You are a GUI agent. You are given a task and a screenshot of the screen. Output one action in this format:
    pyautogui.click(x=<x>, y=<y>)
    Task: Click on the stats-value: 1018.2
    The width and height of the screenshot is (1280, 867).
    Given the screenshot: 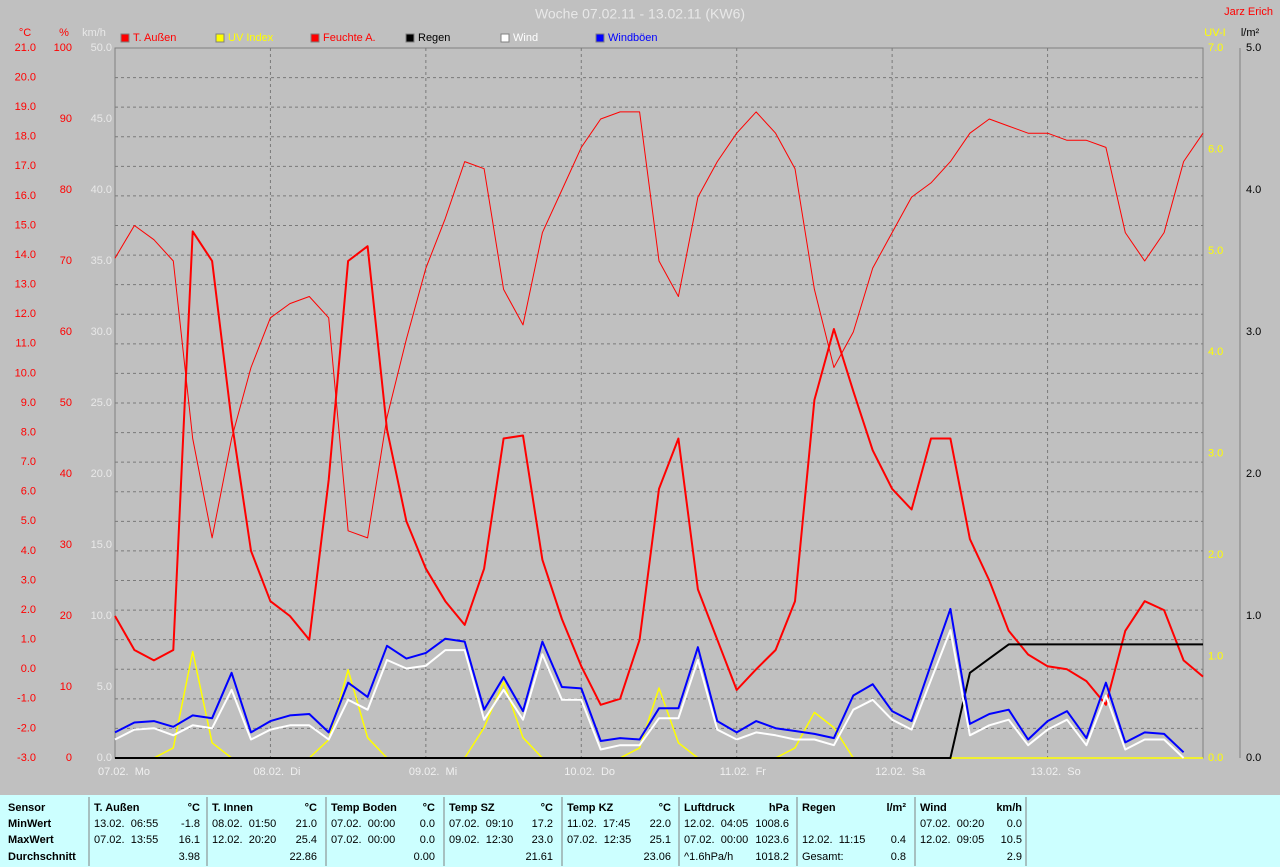 What is the action you would take?
    pyautogui.click(x=772, y=857)
    